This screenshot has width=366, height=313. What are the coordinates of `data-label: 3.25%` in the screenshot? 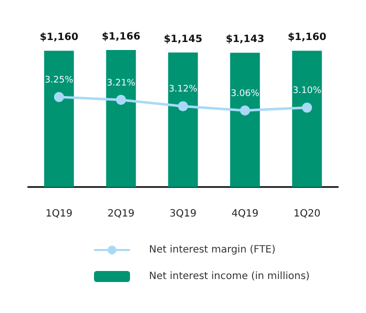 It's located at (59, 81).